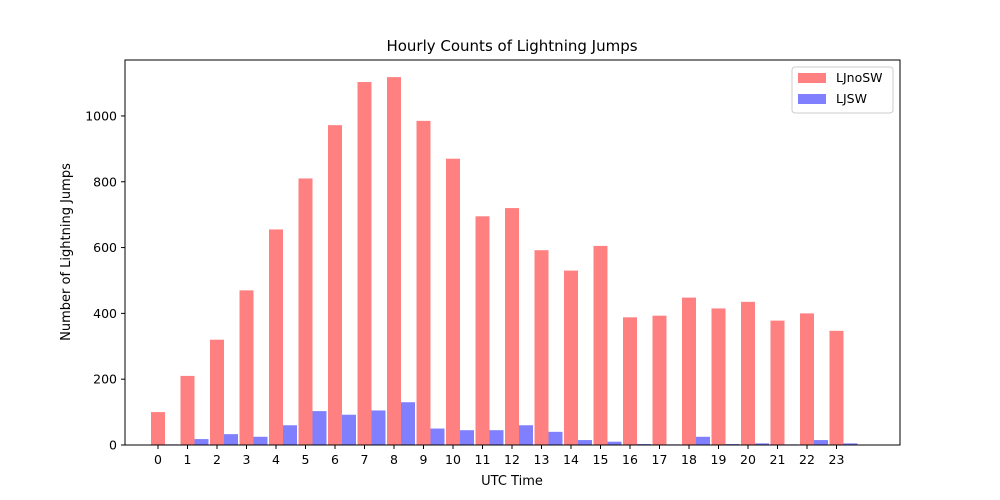  Describe the element at coordinates (394, 459) in the screenshot. I see `x-tick-label-8: 8` at that location.